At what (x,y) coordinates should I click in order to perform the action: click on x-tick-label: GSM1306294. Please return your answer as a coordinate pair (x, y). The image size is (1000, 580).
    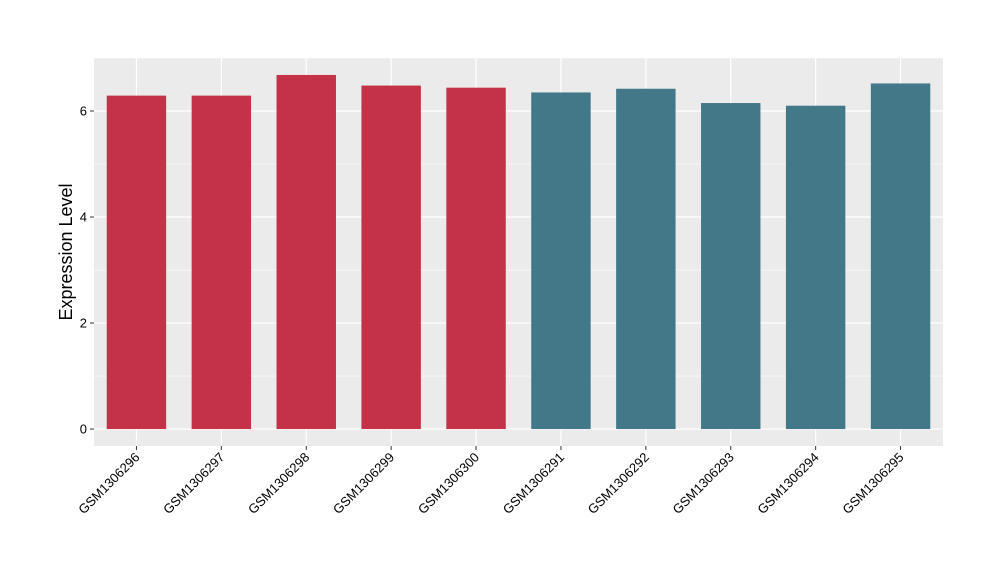
    Looking at the image, I should click on (787, 483).